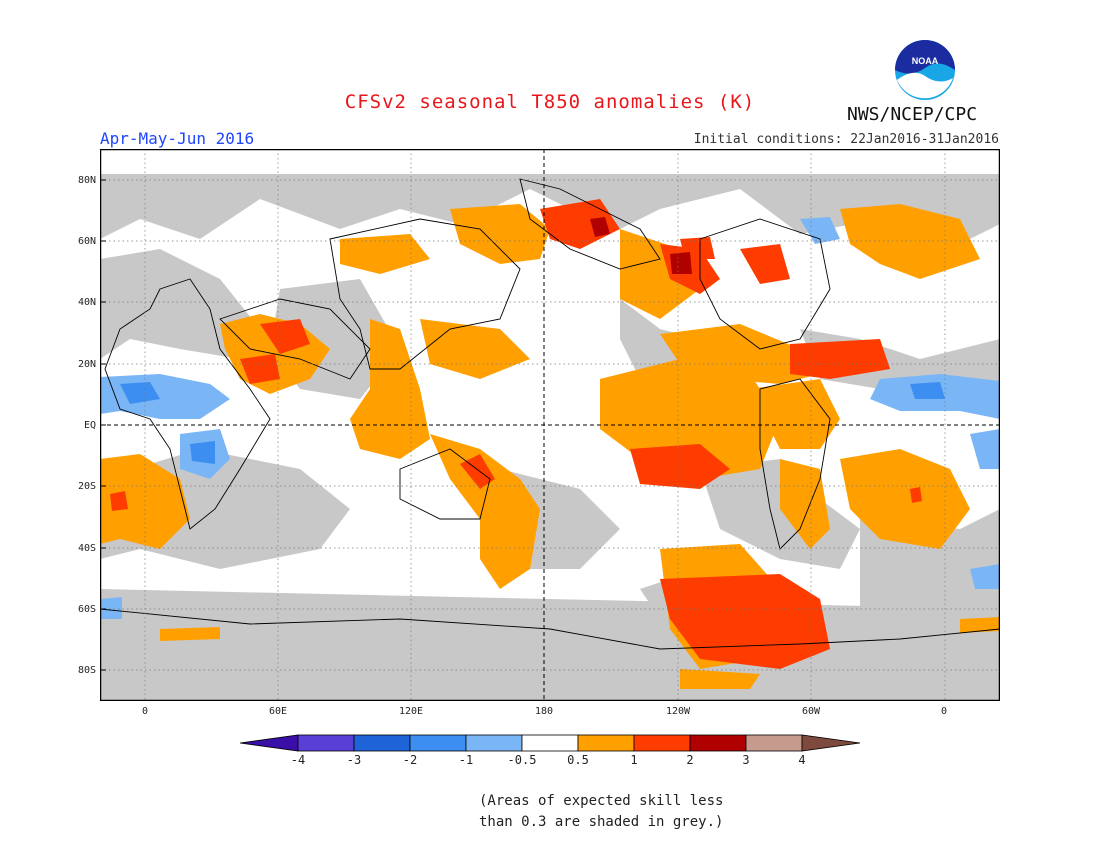  I want to click on lon-label: 180, so click(544, 711).